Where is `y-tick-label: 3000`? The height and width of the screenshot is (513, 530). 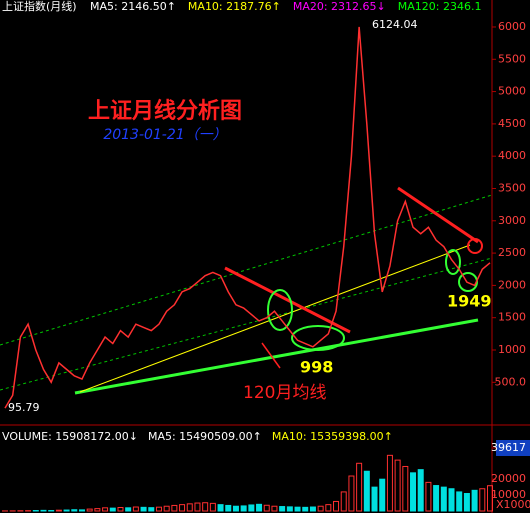
y-tick-label: 3000 is located at coordinates (512, 220).